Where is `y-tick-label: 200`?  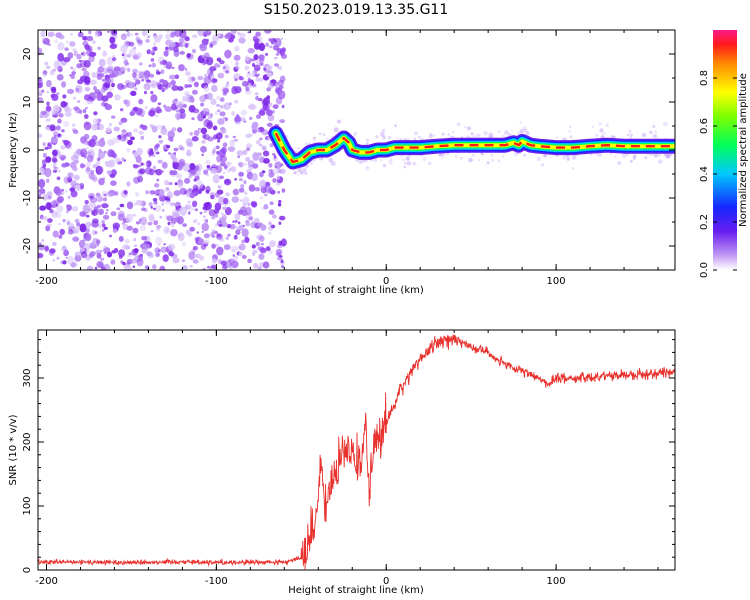 y-tick-label: 200 is located at coordinates (27, 441).